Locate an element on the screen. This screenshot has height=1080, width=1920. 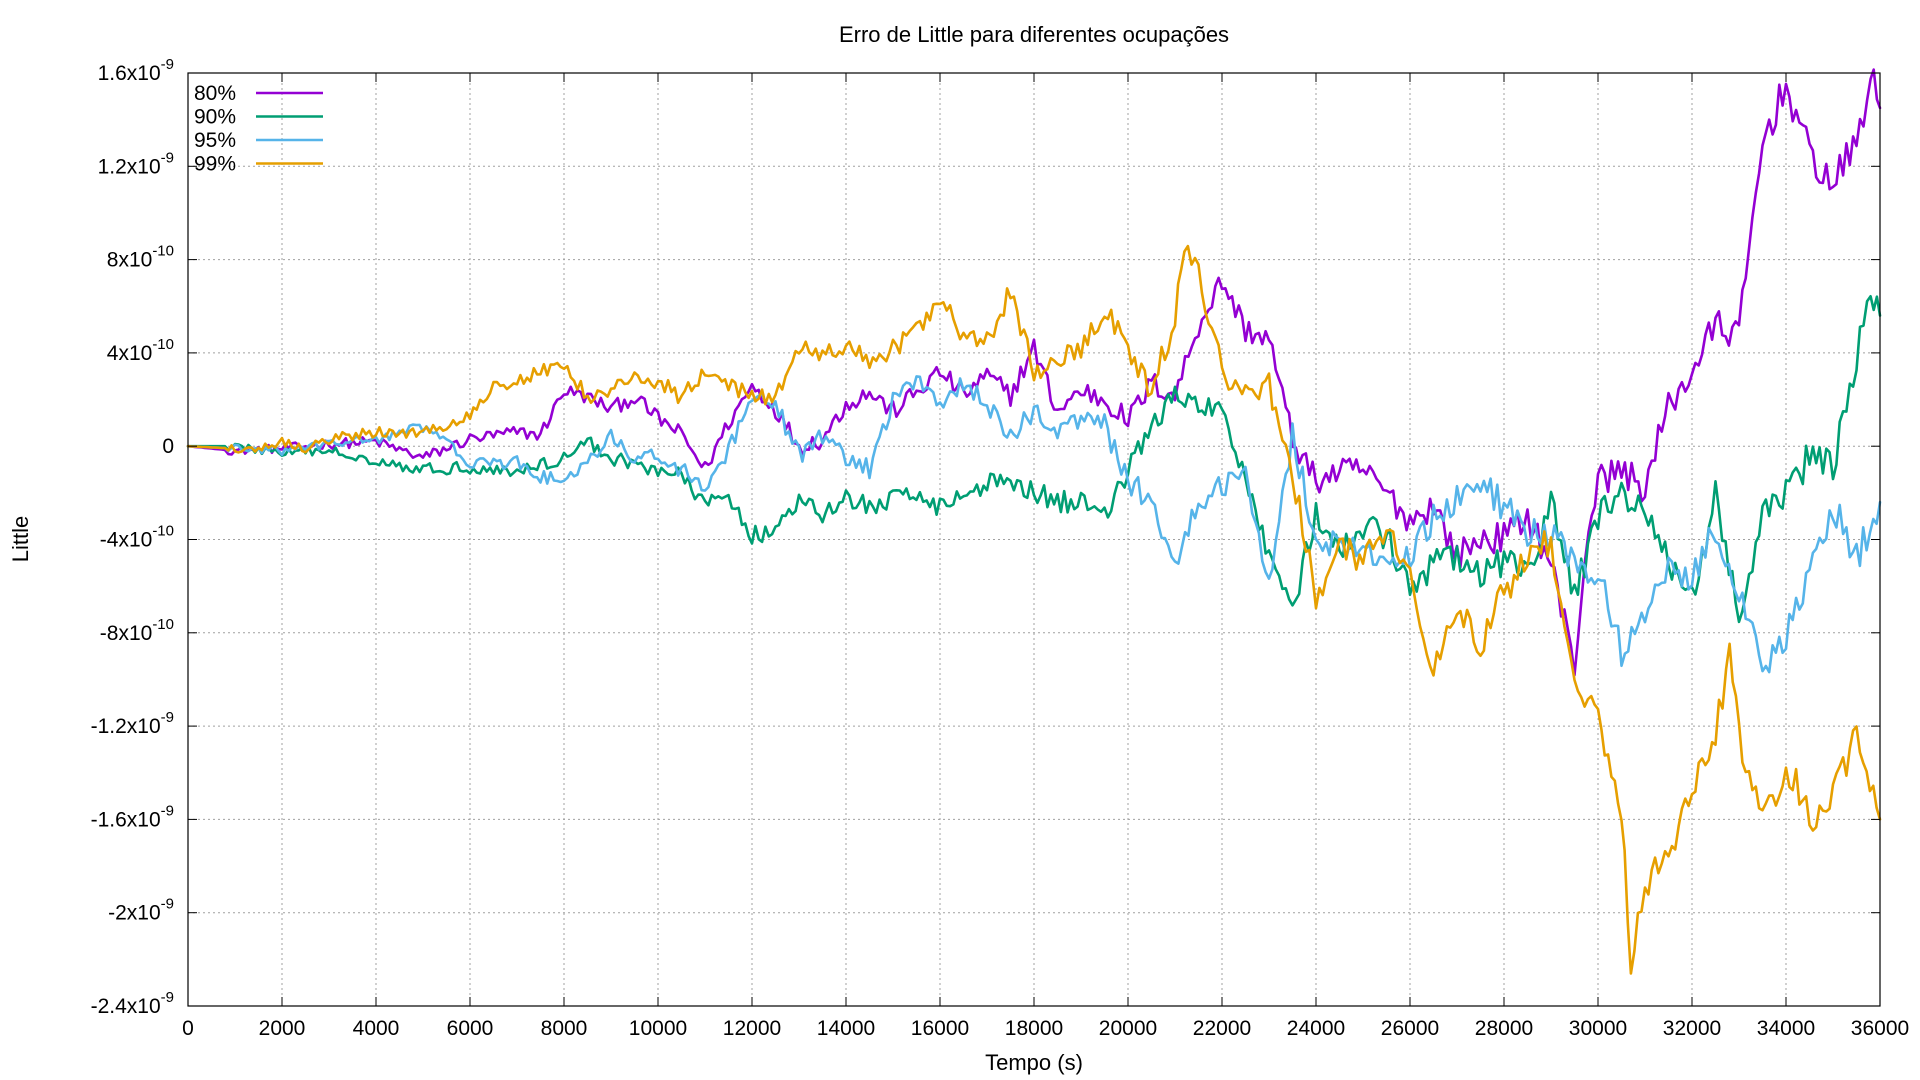
legend-label: 99% is located at coordinates (215, 164).